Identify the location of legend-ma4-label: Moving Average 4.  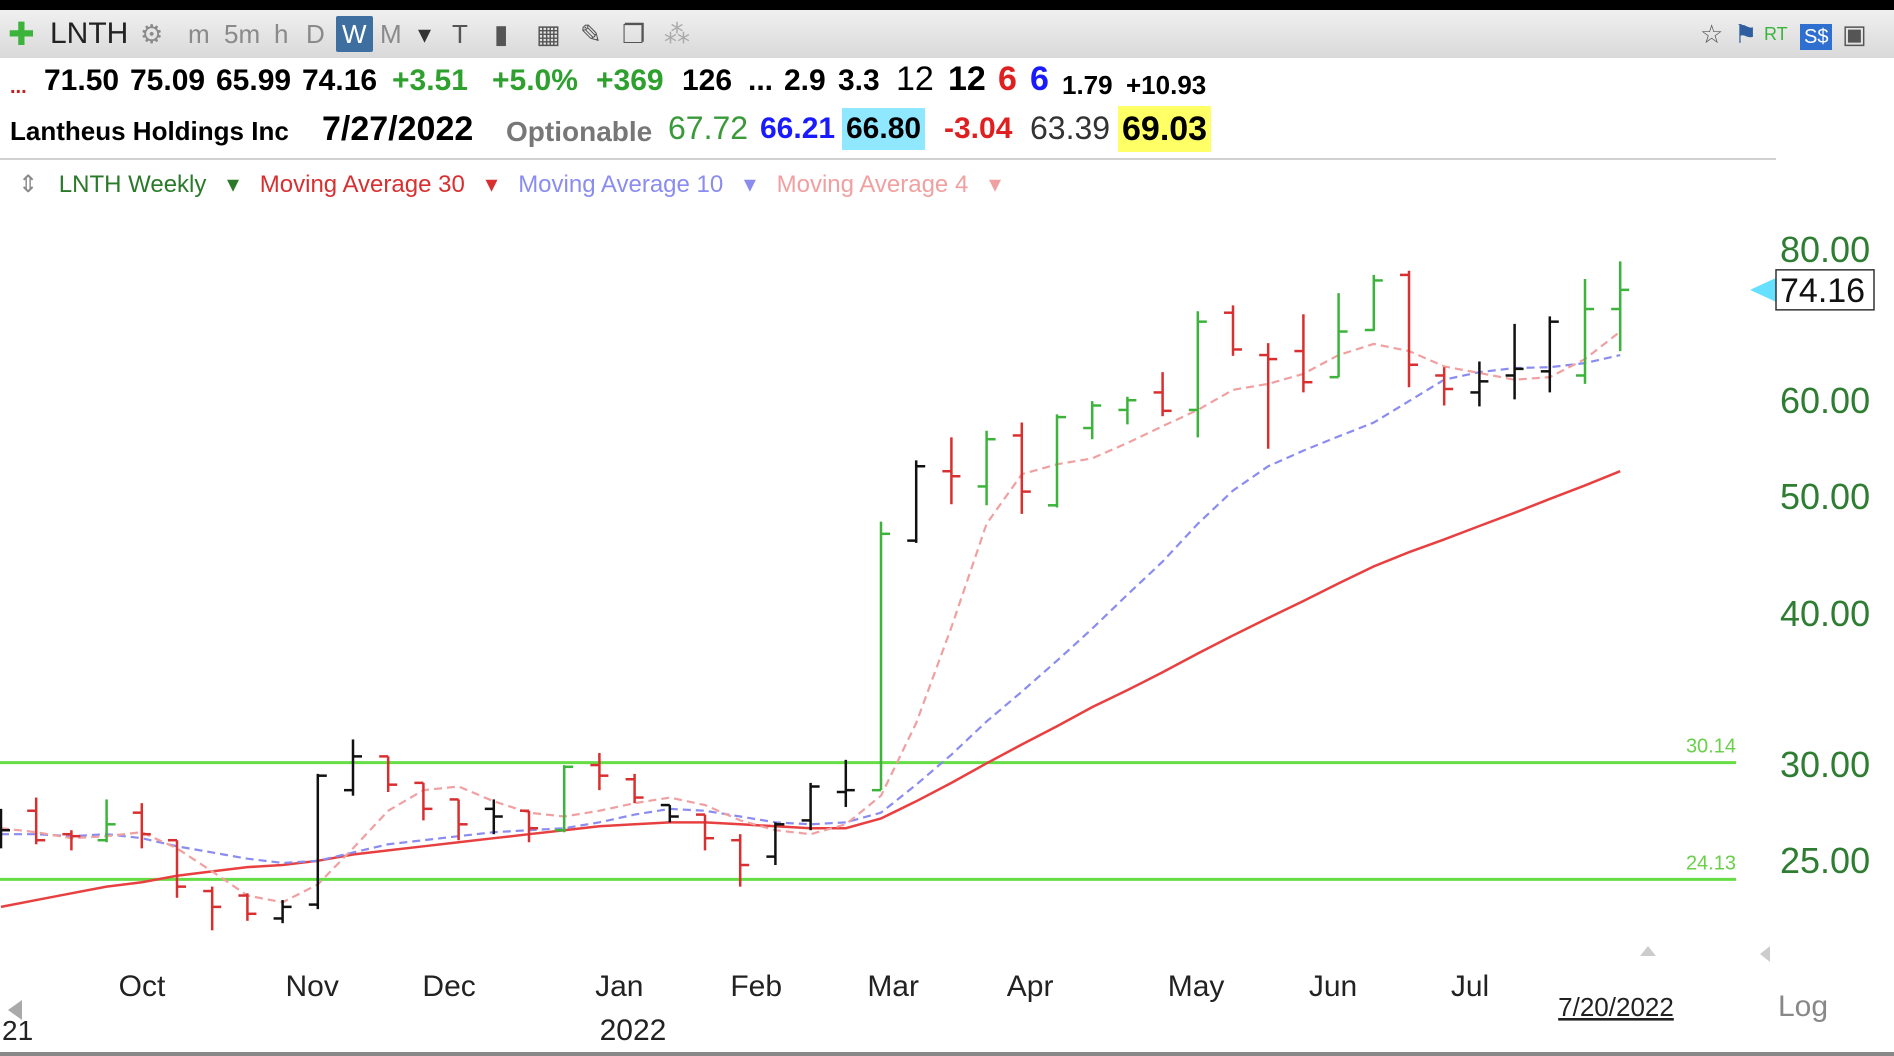
(872, 184).